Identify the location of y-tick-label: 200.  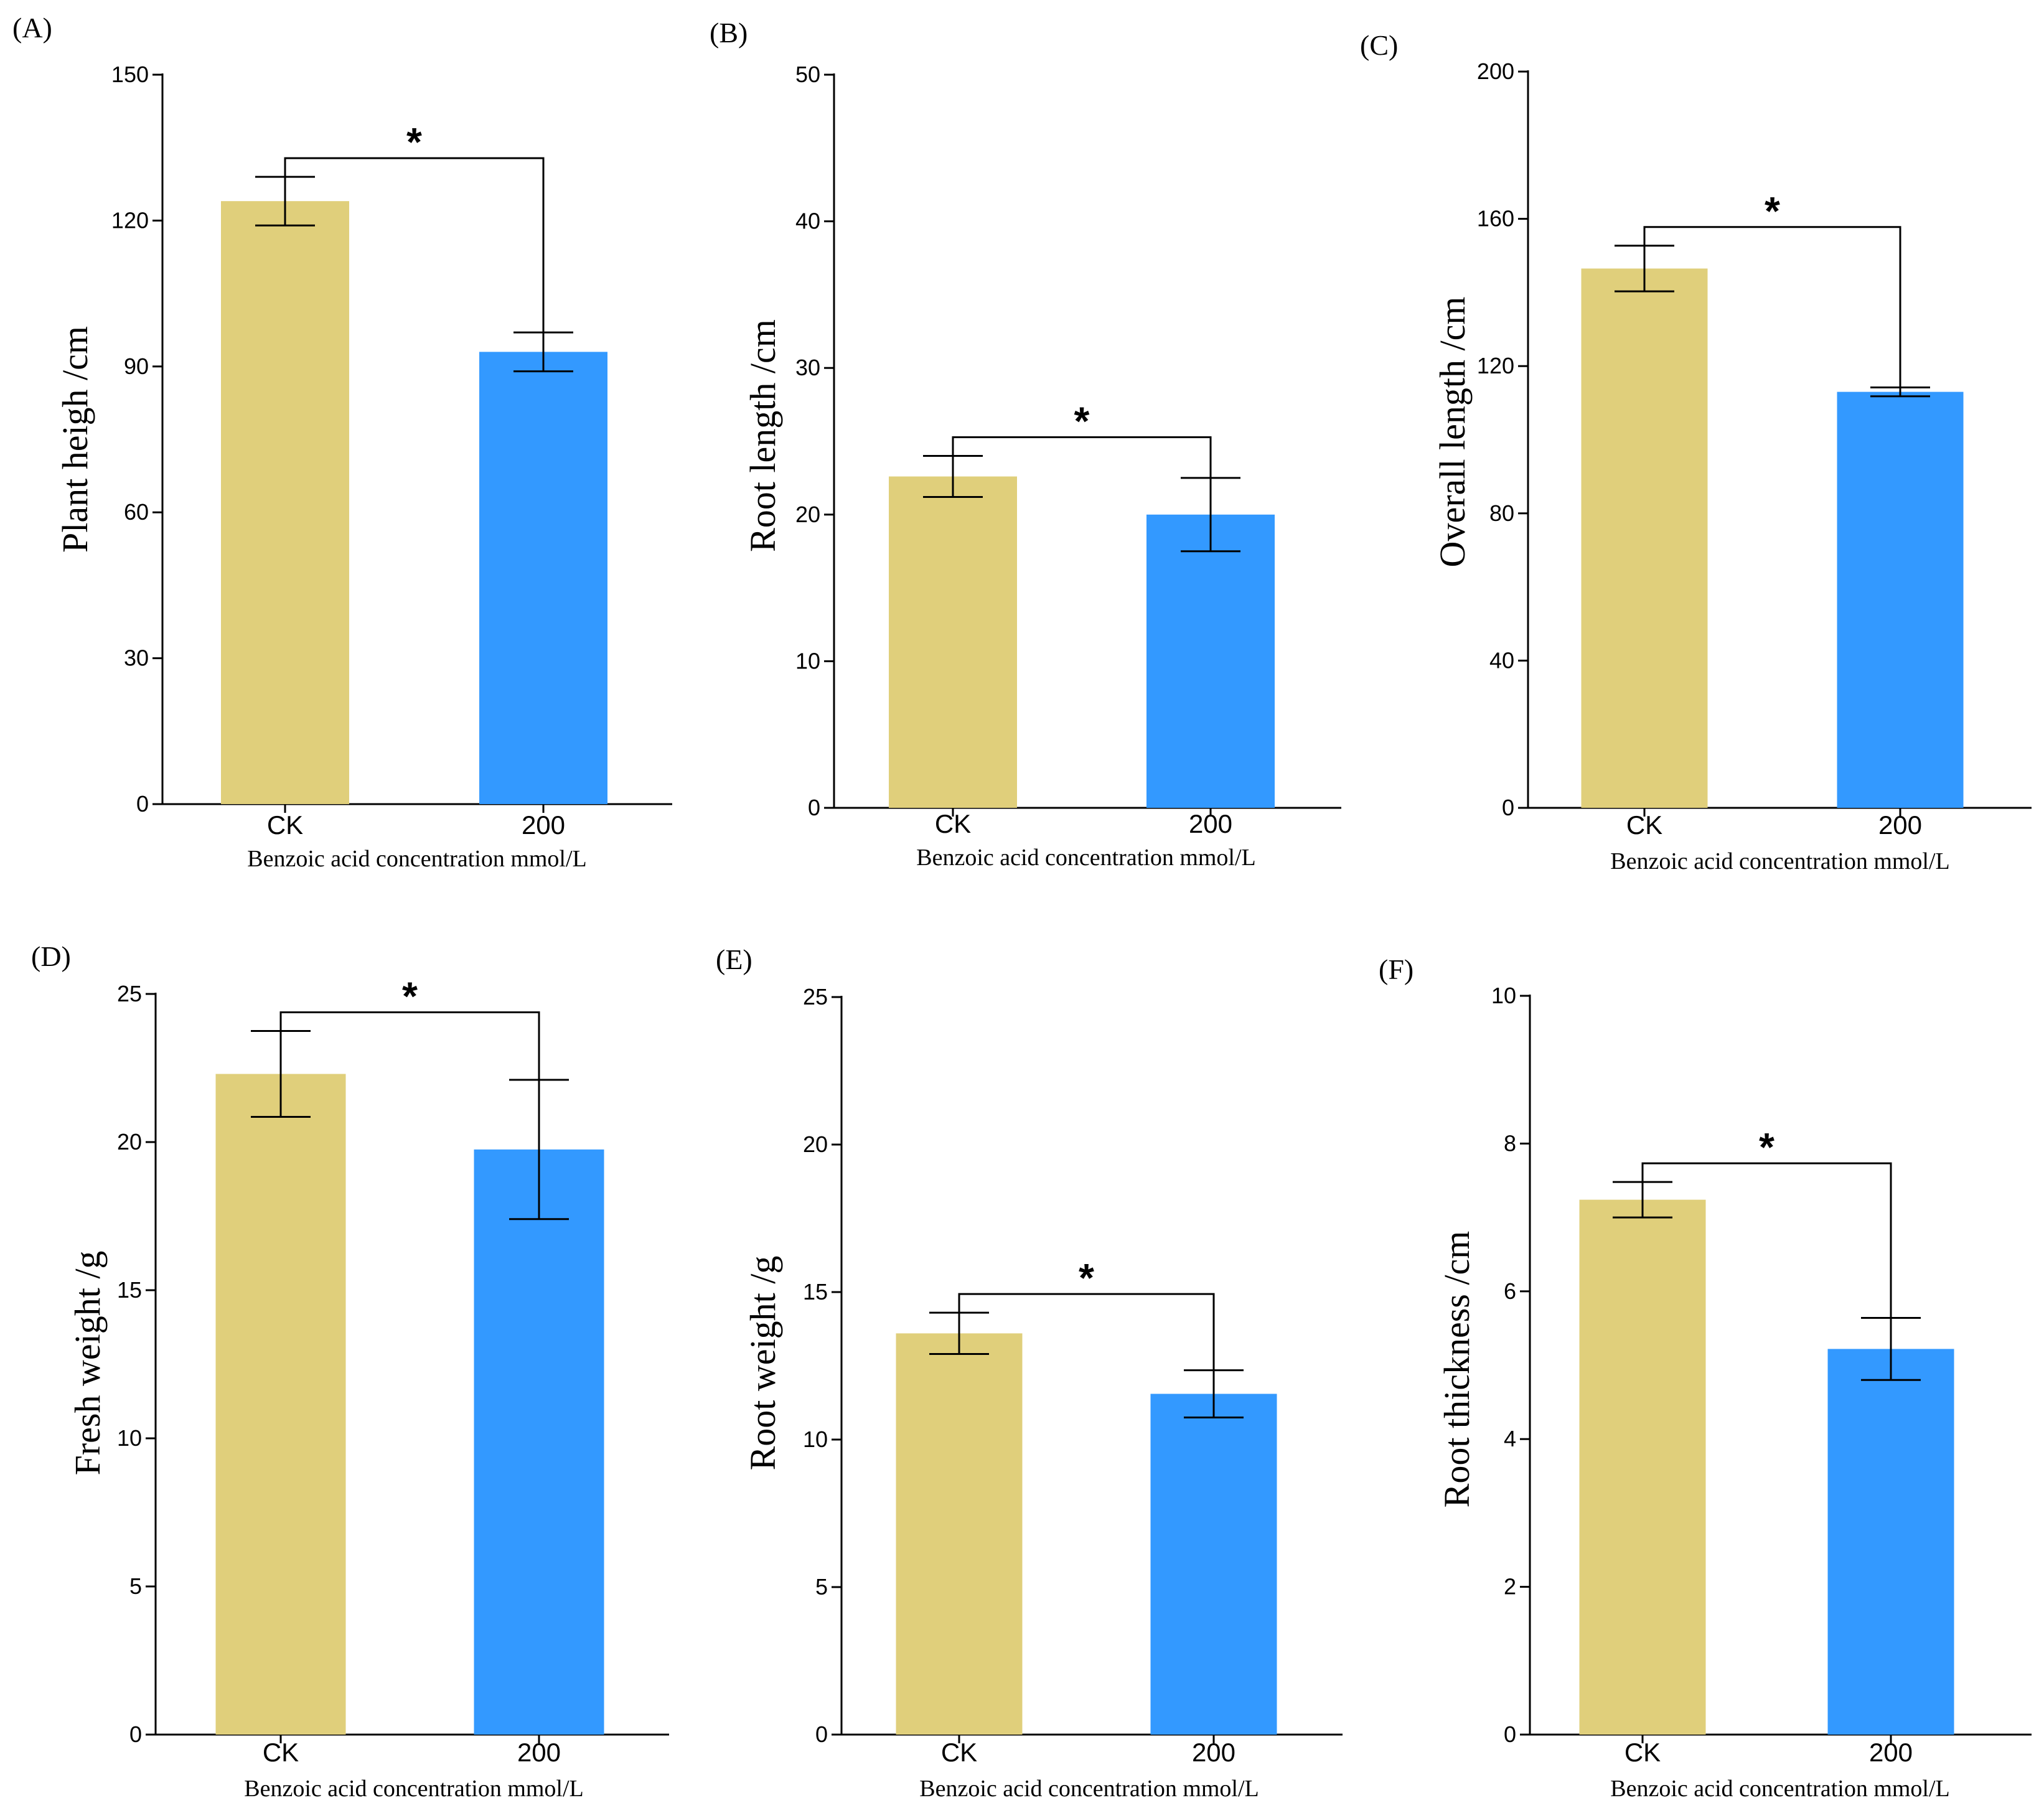
(1495, 71).